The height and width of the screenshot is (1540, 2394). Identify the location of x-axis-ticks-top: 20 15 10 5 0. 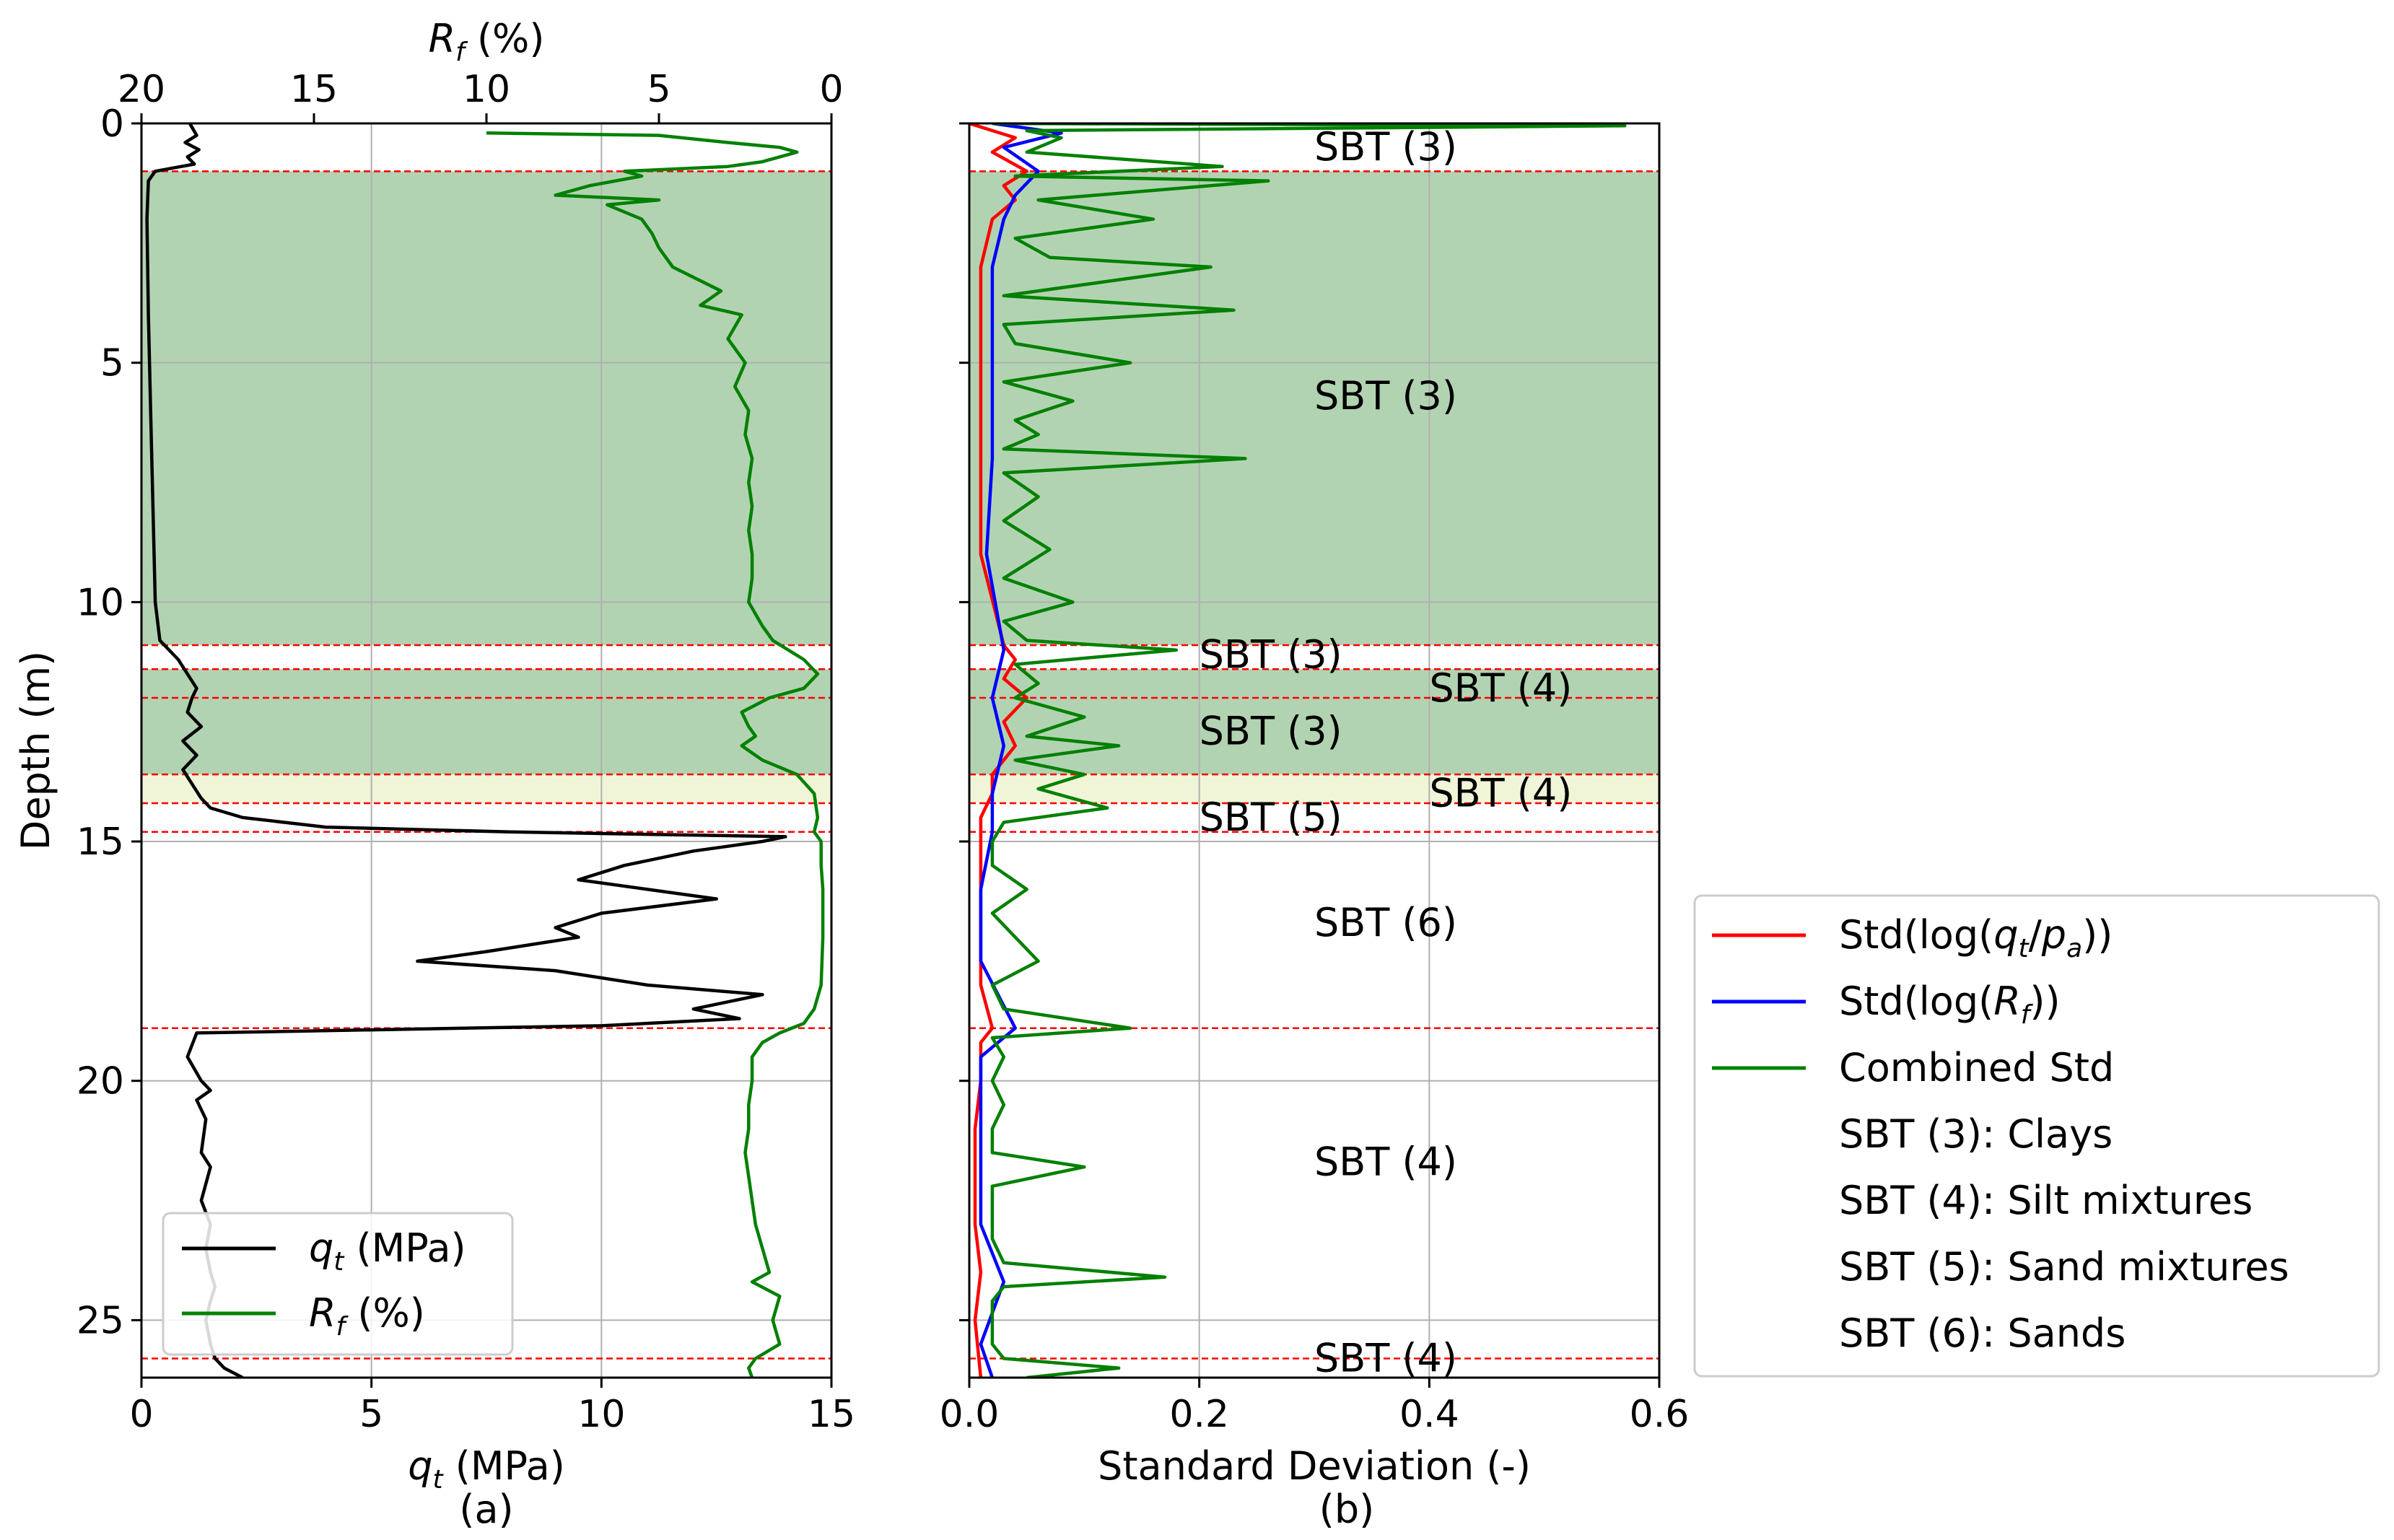
(481, 95).